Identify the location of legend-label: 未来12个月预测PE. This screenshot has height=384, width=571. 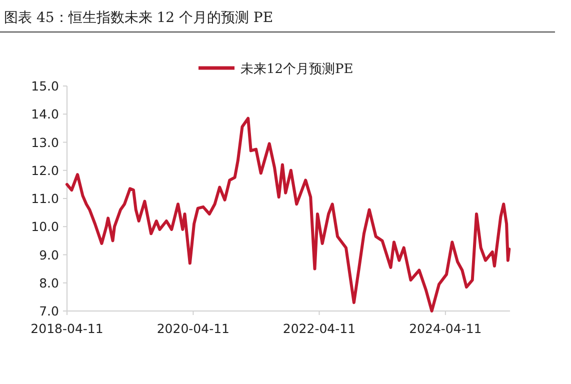
(297, 69).